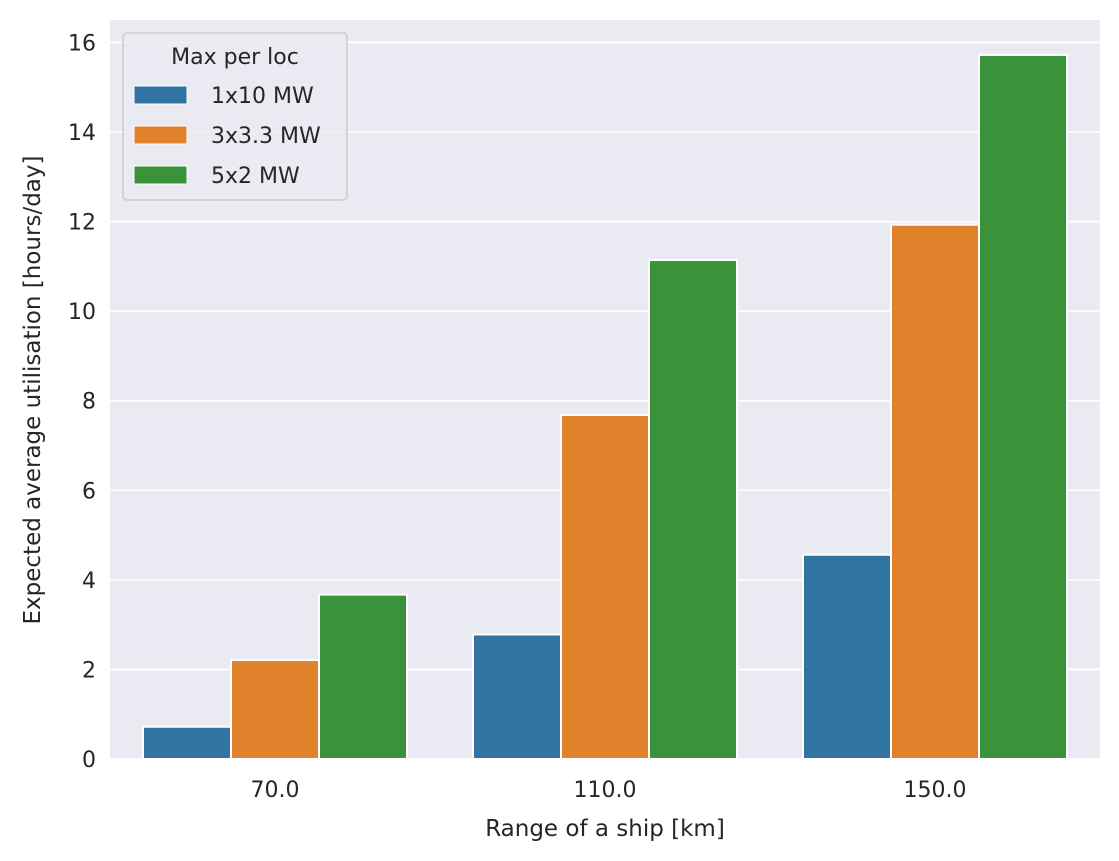 This screenshot has height=861, width=1119. I want to click on y-axis-label: Expected average utilisation [hours/day], so click(33, 390).